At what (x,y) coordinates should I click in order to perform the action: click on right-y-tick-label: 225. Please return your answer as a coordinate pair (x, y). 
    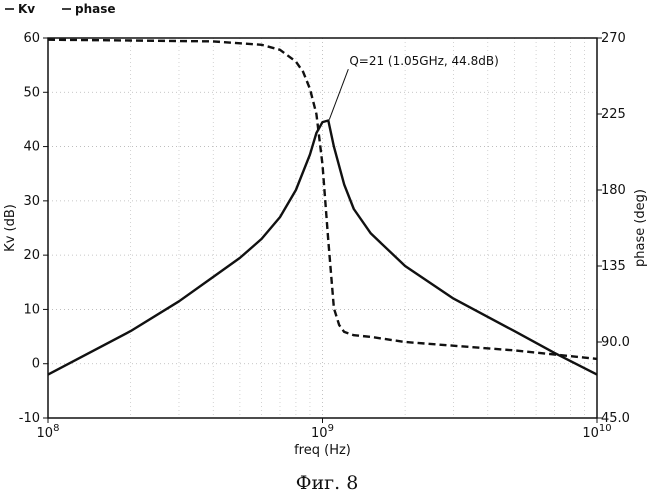
    Looking at the image, I should click on (613, 114).